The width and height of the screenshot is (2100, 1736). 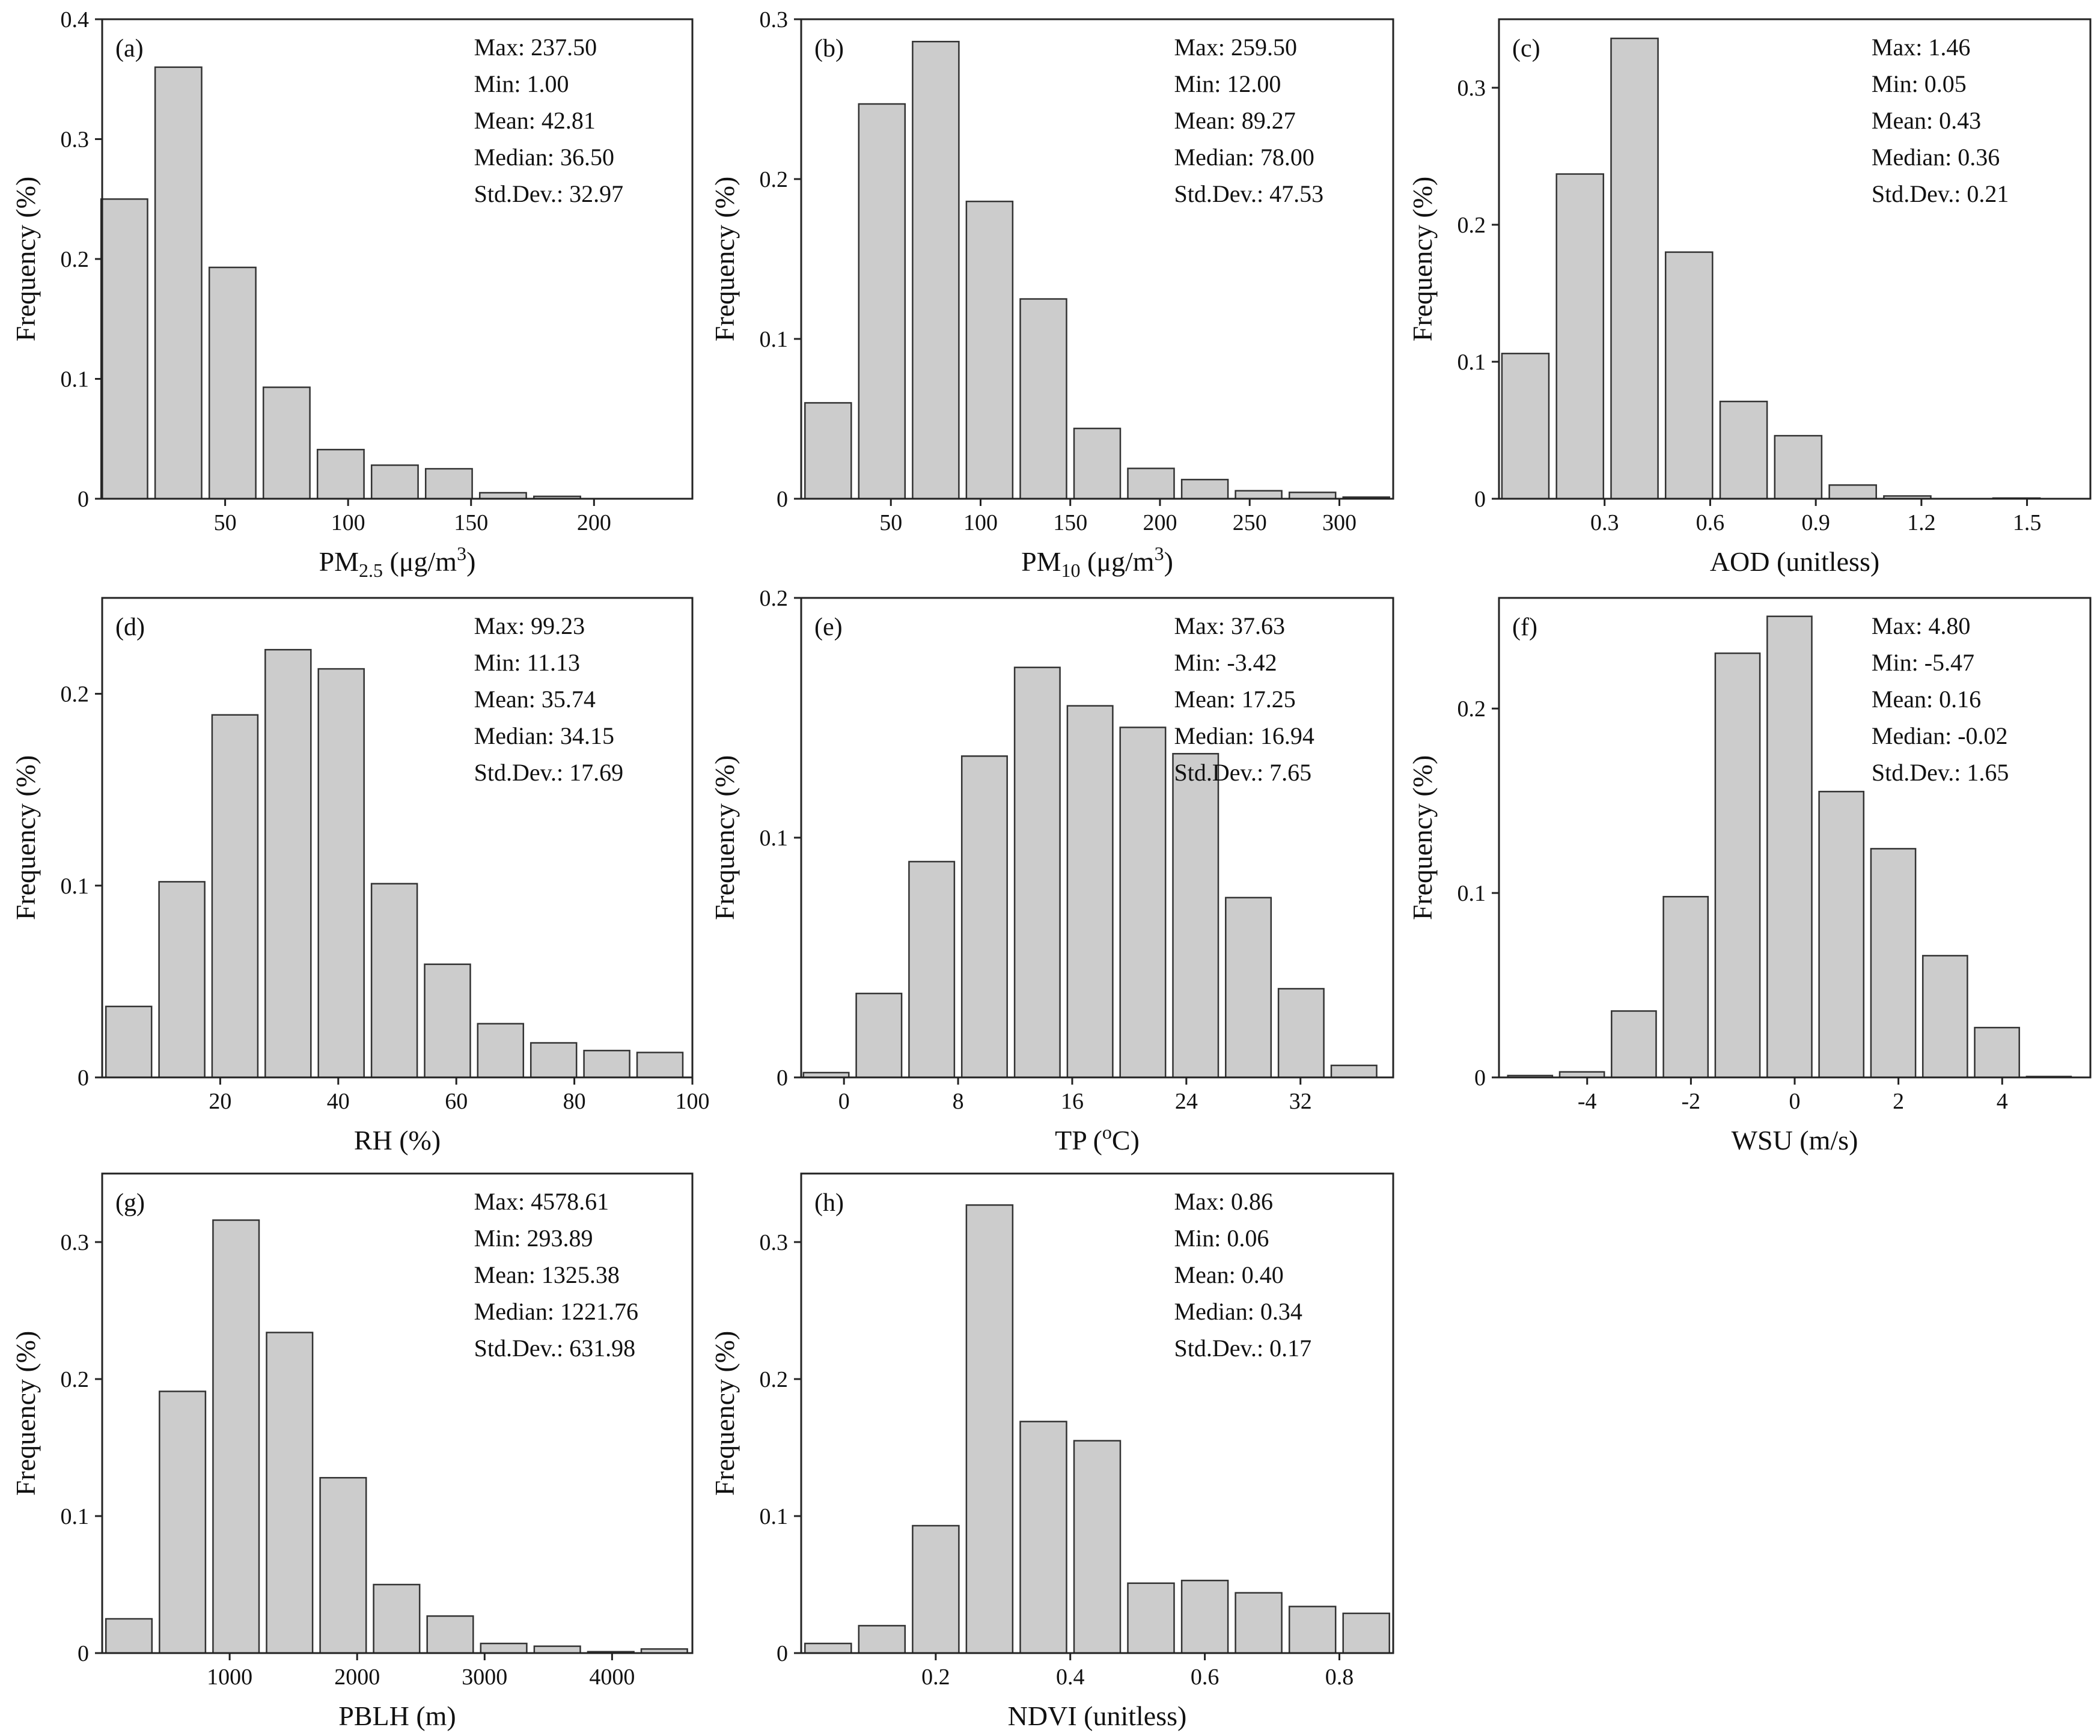 I want to click on y-axis-label-d: Frequency (%), so click(x=26, y=838).